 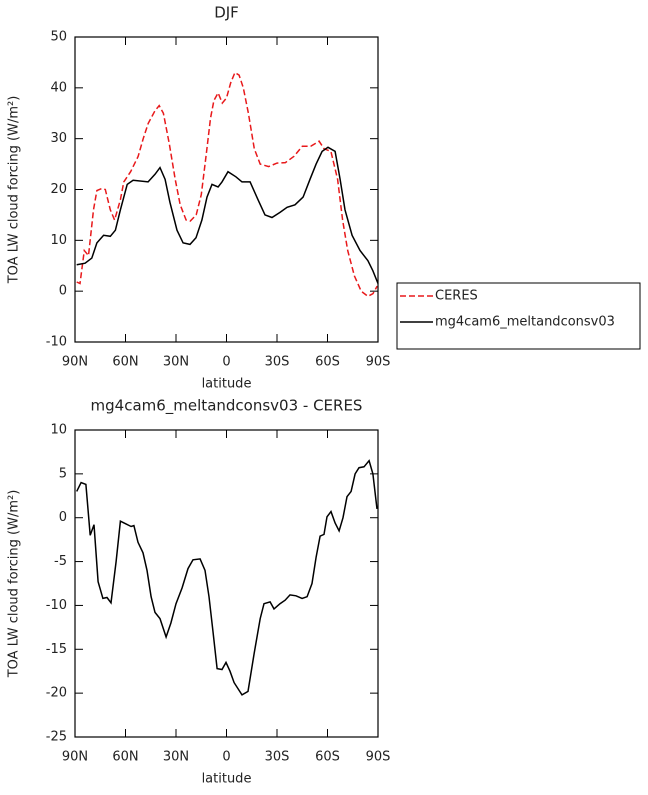 I want to click on chart-title: DJF, so click(x=226, y=13).